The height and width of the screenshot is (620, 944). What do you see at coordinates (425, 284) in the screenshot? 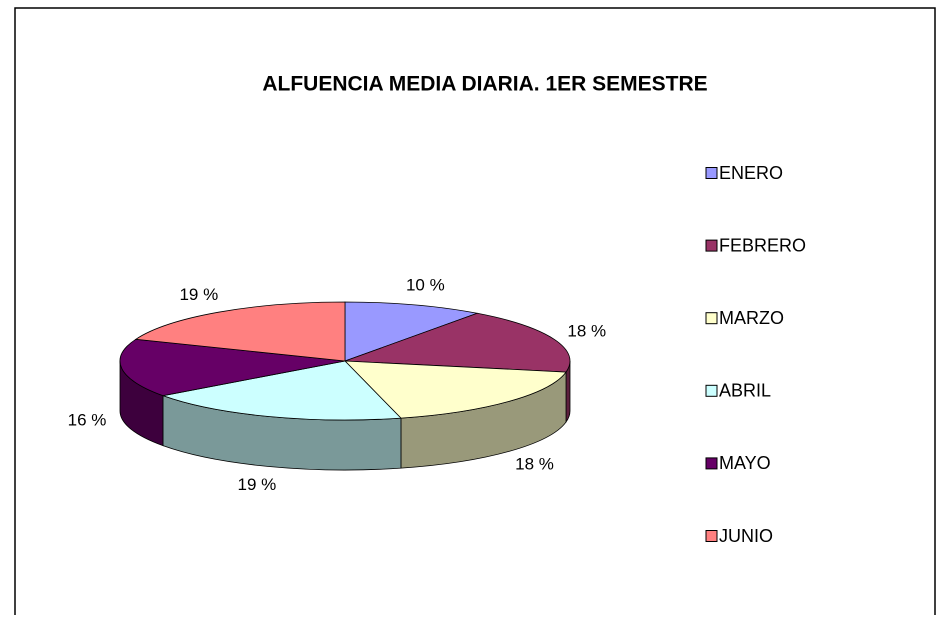
I see `data-label: 10 %` at bounding box center [425, 284].